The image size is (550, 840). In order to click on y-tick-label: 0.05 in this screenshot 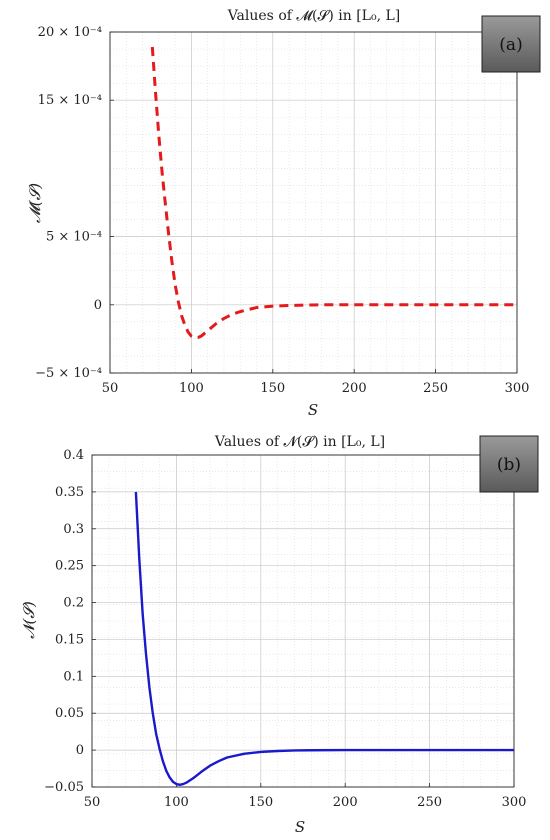, I will do `click(69, 713)`.